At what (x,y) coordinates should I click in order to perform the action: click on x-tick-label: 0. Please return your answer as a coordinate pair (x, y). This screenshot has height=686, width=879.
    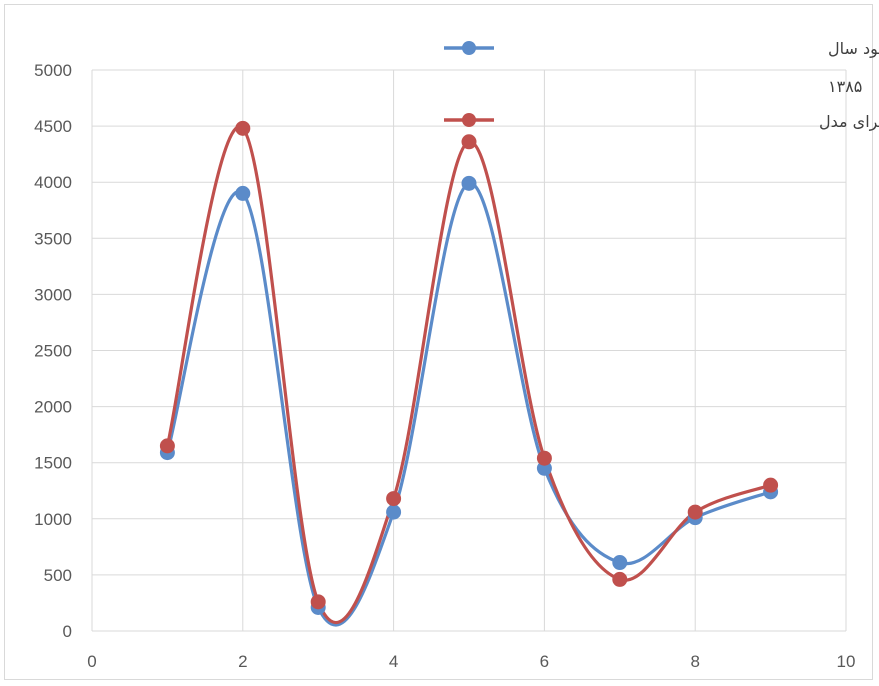
    Looking at the image, I should click on (91, 661).